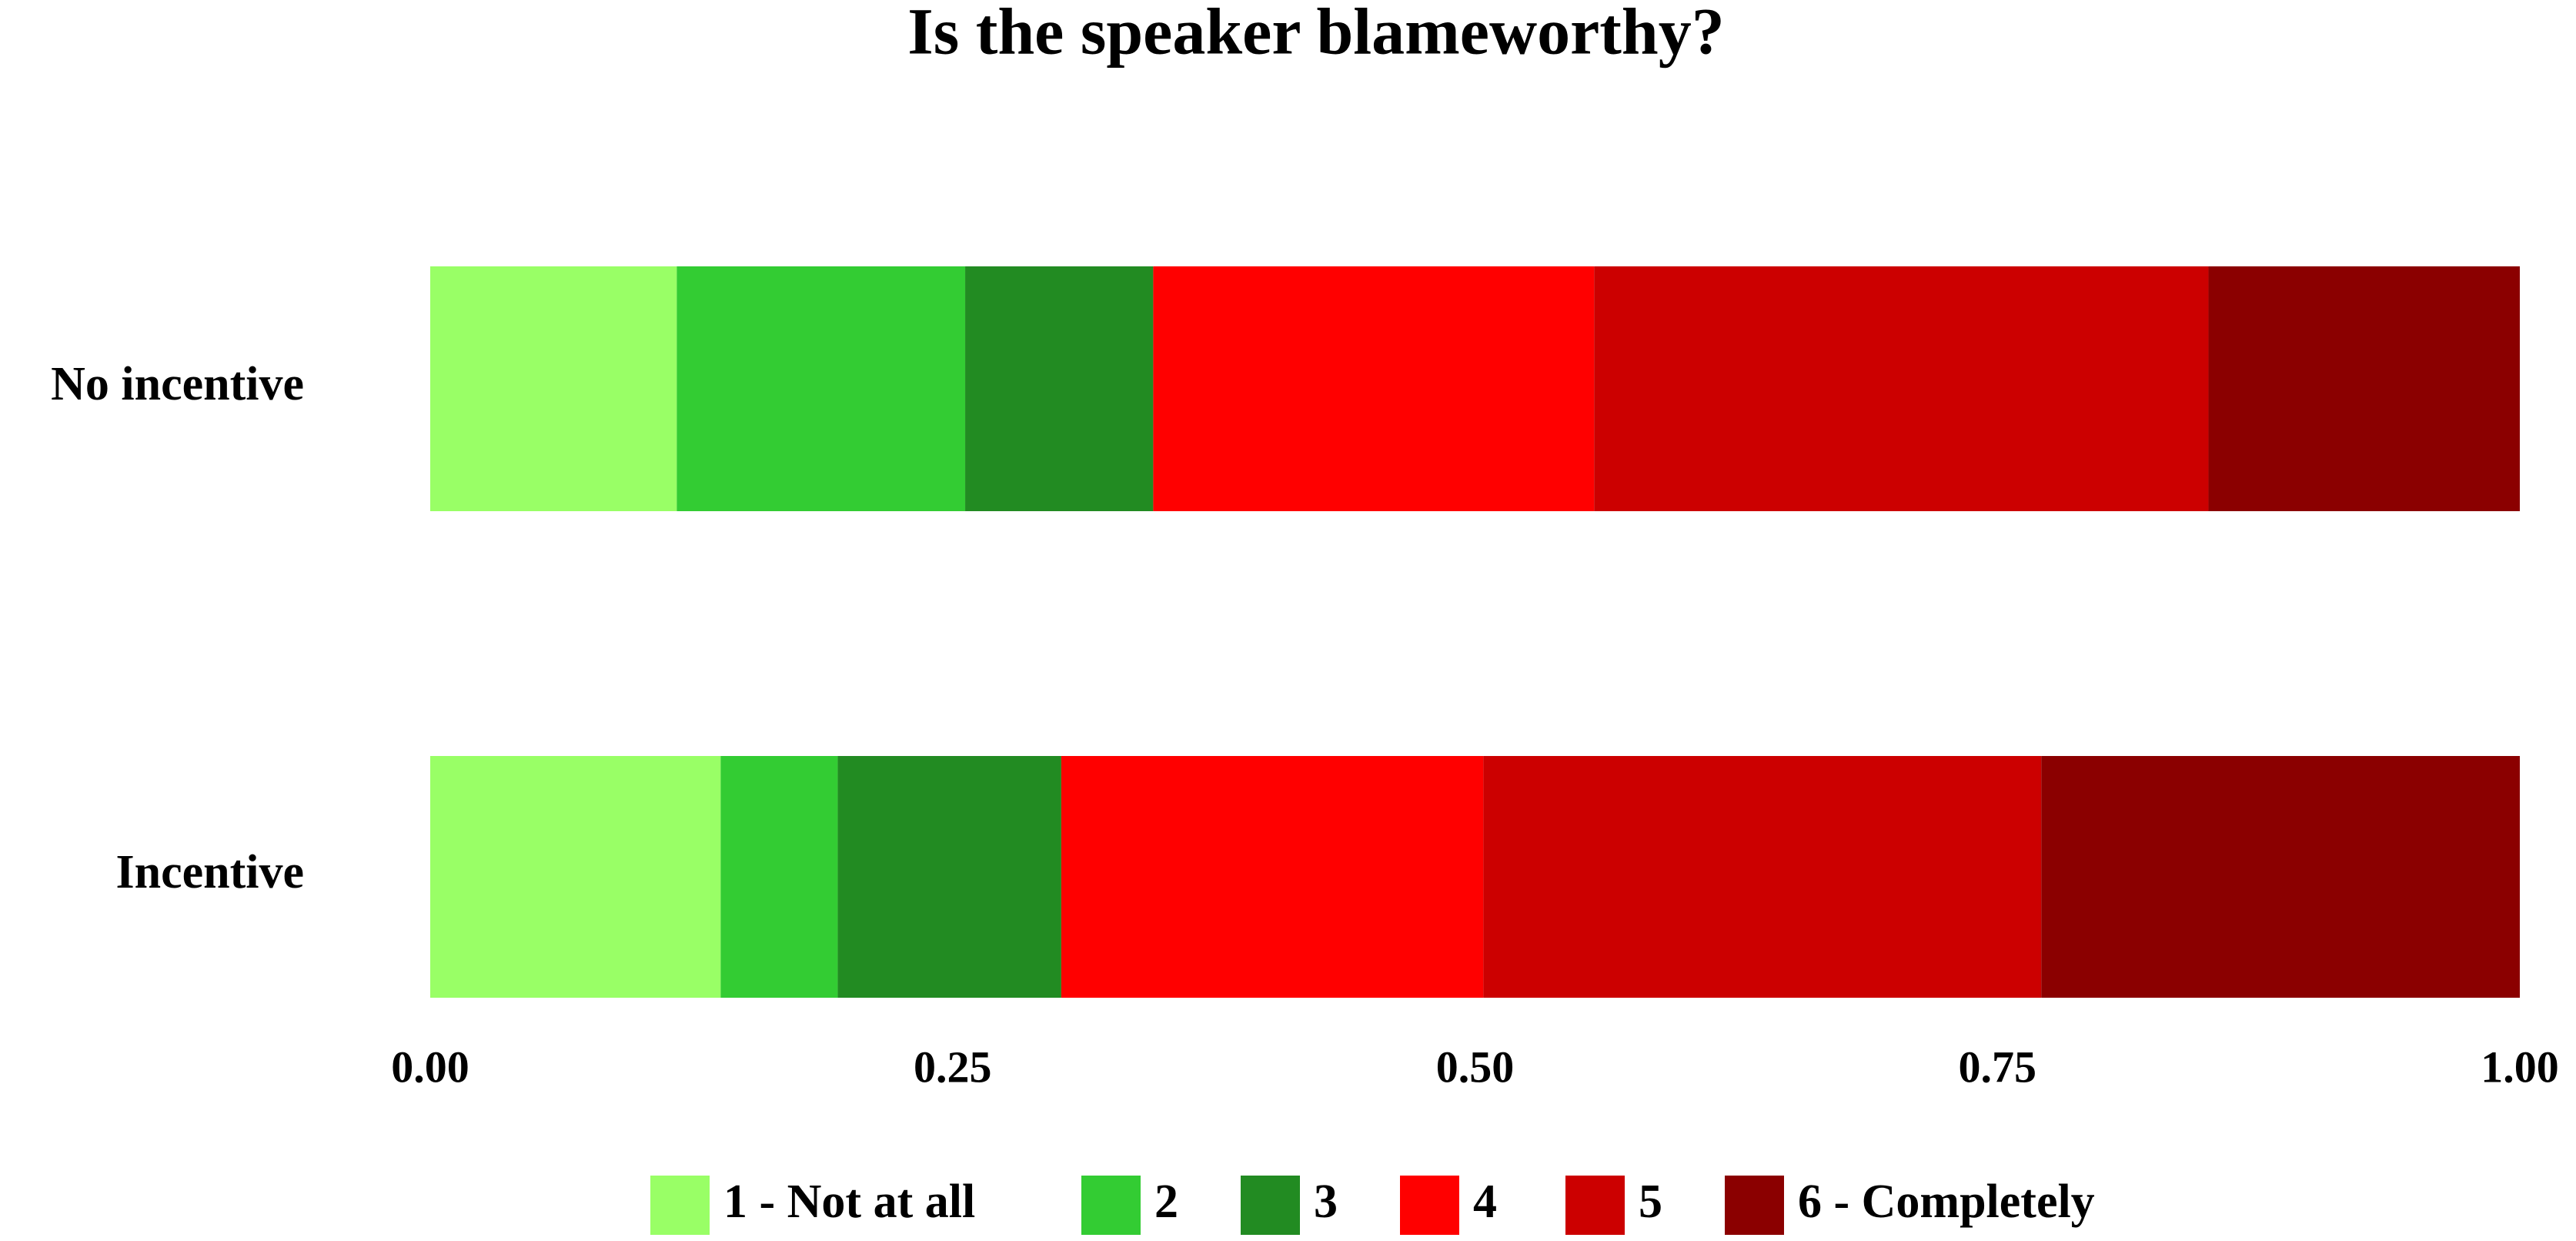 Image resolution: width=2576 pixels, height=1241 pixels. Describe the element at coordinates (1946, 1202) in the screenshot. I see `legend-label: 6 - Completely` at that location.